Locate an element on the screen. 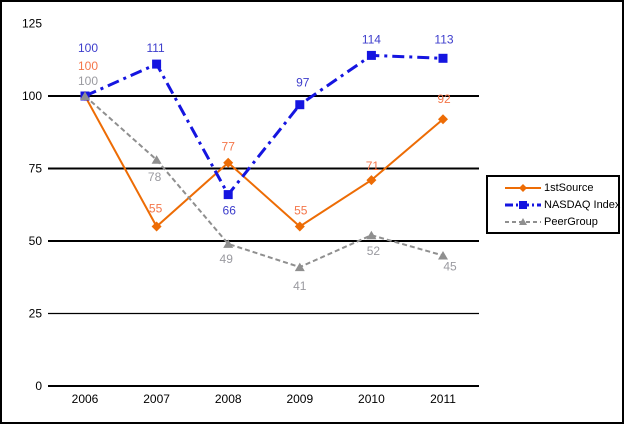 Image resolution: width=624 pixels, height=424 pixels. legend-item-1stsource: 1stSource is located at coordinates (561, 187).